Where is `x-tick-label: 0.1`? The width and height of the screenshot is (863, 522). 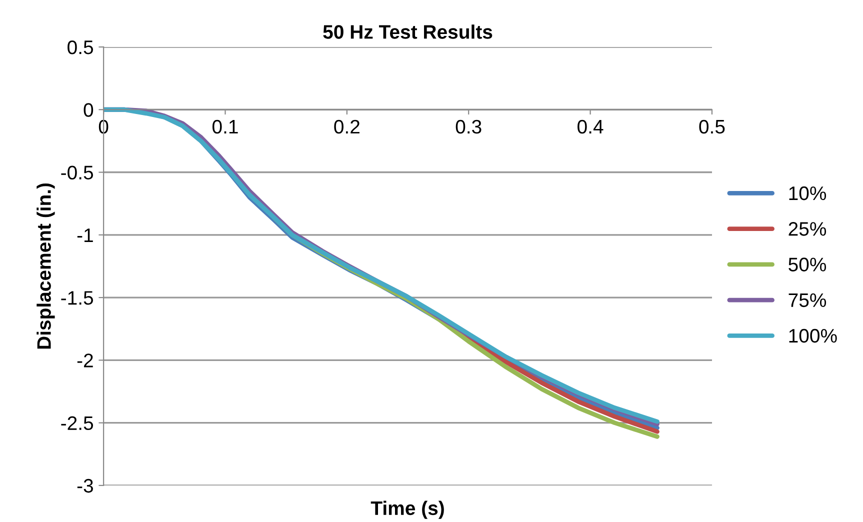
x-tick-label: 0.1 is located at coordinates (225, 127).